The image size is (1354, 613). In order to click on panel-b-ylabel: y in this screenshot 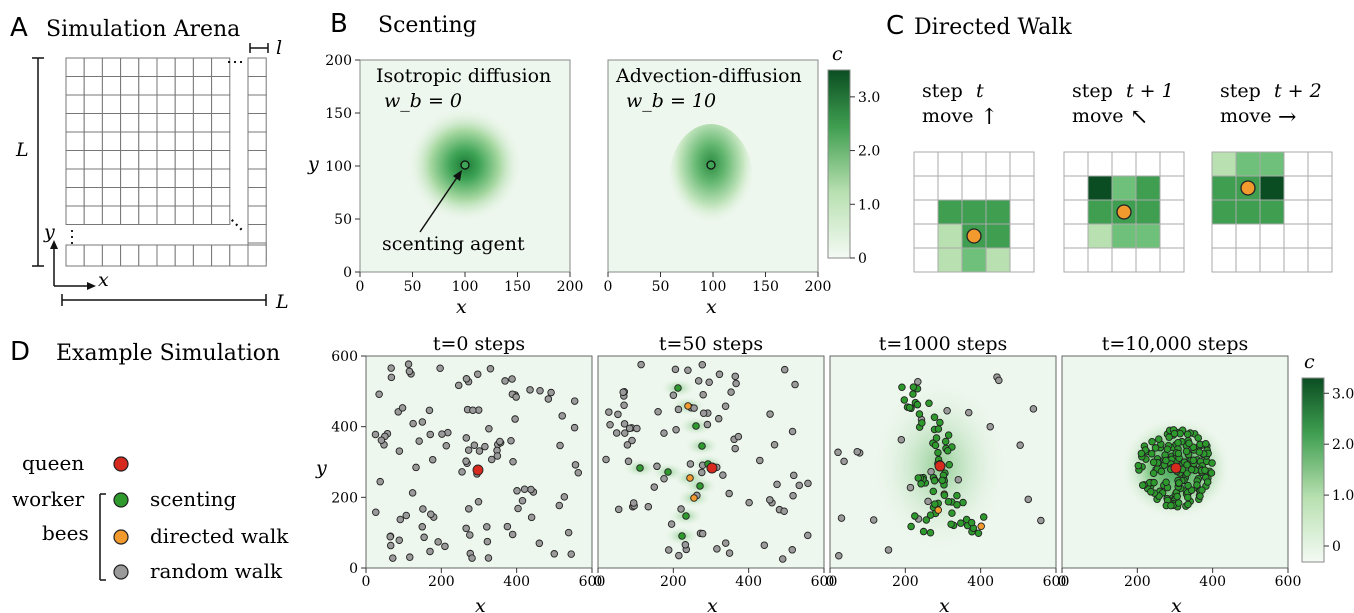, I will do `click(313, 164)`.